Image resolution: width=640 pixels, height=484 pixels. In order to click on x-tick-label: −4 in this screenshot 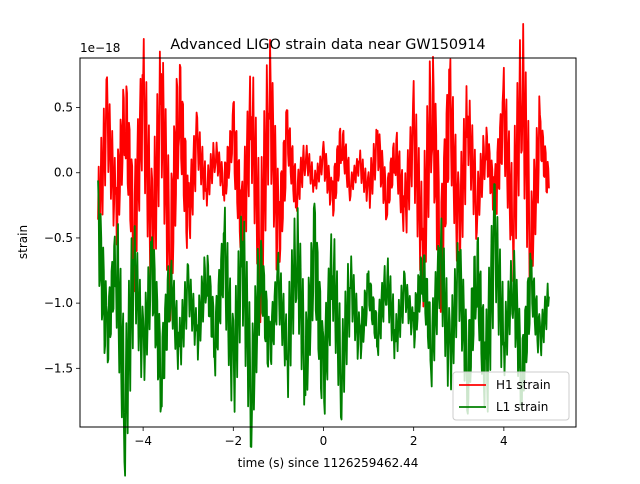, I will do `click(143, 441)`.